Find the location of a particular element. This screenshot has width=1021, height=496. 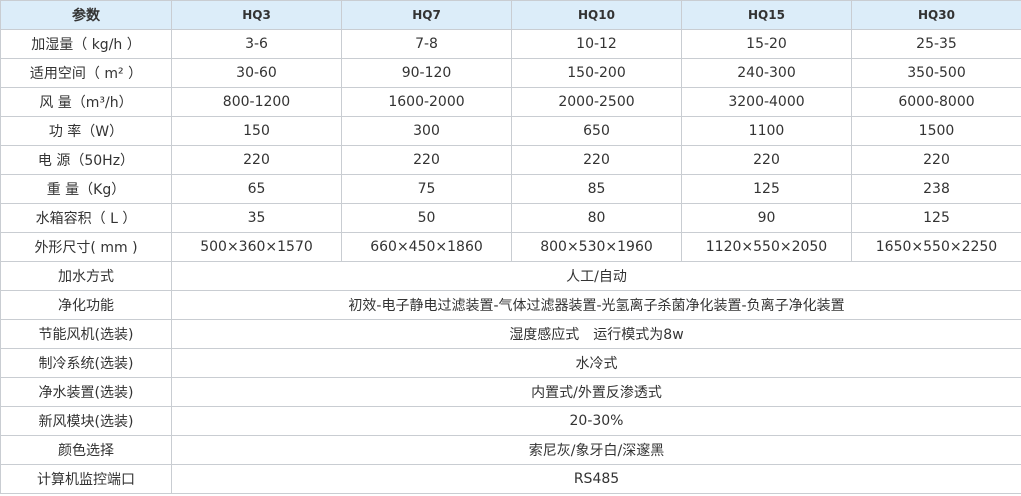

cell-value: 15-20 is located at coordinates (766, 44).